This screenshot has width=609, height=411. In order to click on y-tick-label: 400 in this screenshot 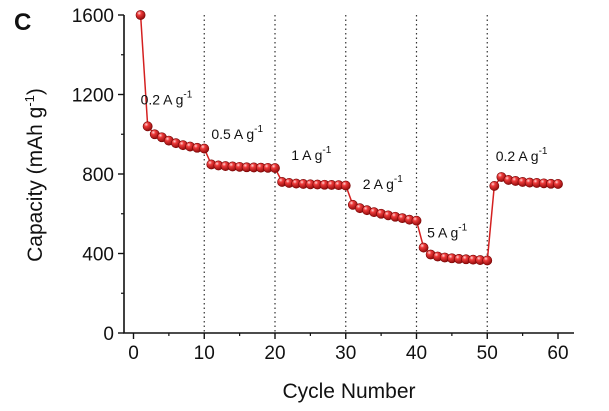, I will do `click(98, 255)`.